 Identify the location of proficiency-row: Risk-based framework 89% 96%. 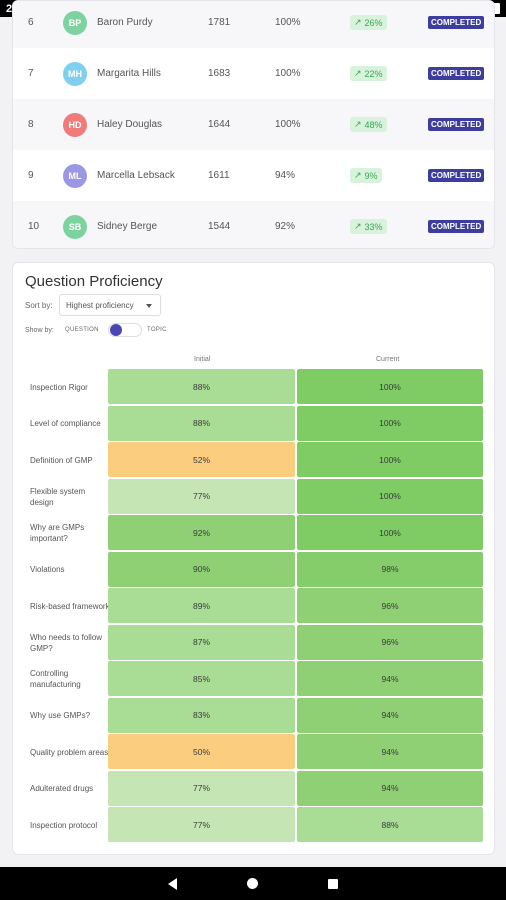
(254, 606).